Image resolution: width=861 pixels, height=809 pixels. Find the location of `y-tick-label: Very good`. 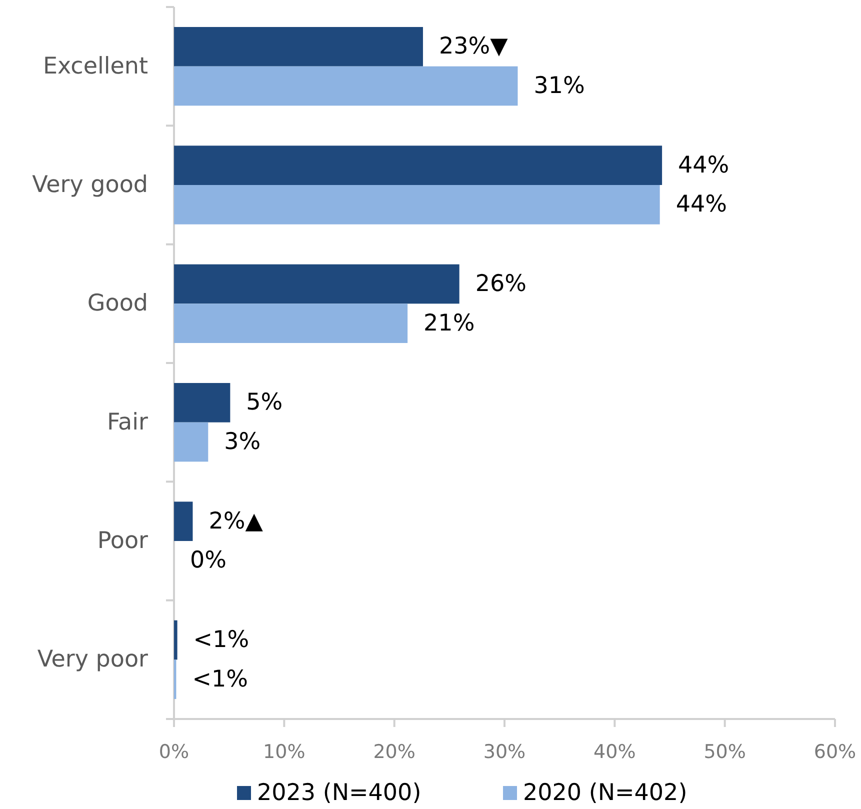

y-tick-label: Very good is located at coordinates (90, 185).